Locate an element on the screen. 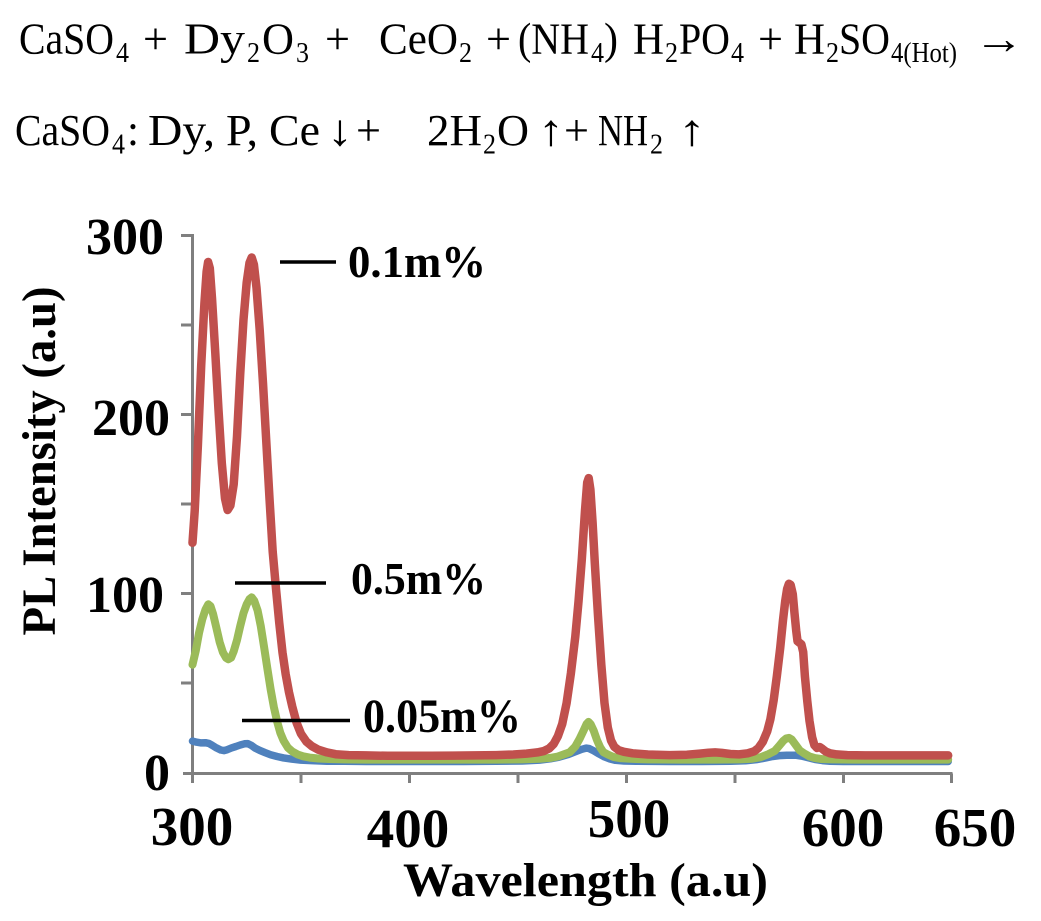 The height and width of the screenshot is (921, 1041). svg-text: 4(Hot) is located at coordinates (924, 53).